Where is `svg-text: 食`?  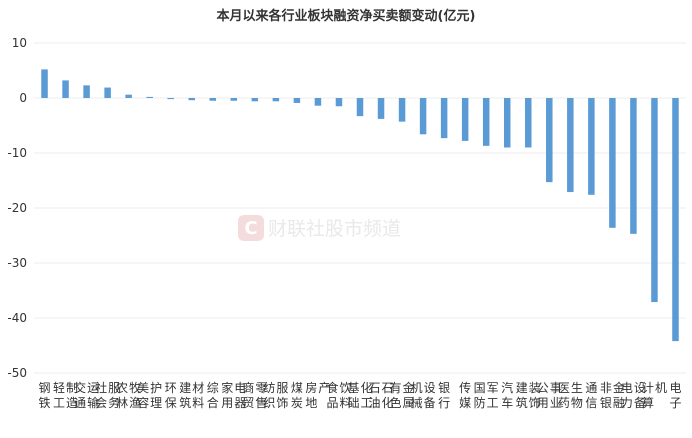 svg-text: 食 is located at coordinates (332, 387).